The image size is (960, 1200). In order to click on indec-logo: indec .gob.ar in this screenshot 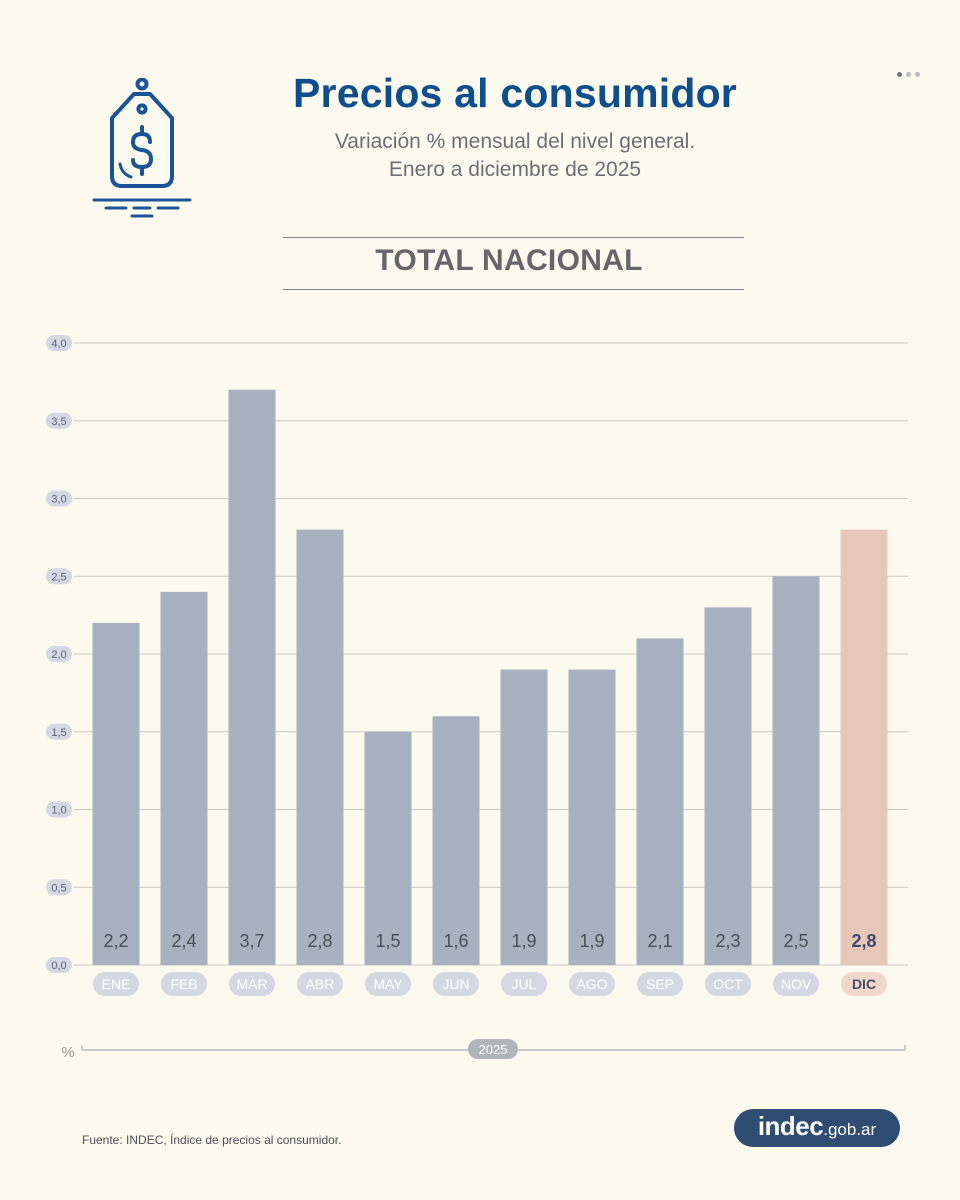, I will do `click(817, 1128)`.